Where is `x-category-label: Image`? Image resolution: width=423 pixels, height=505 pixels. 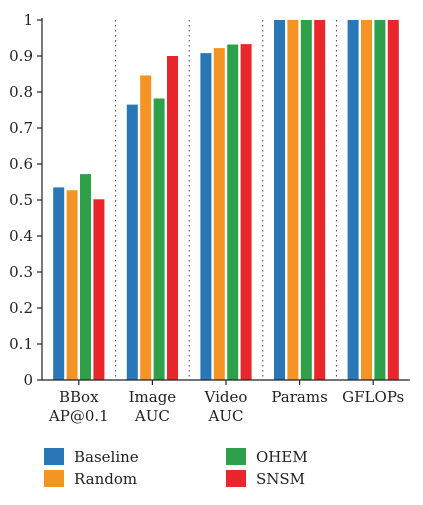 x-category-label: Image is located at coordinates (153, 397).